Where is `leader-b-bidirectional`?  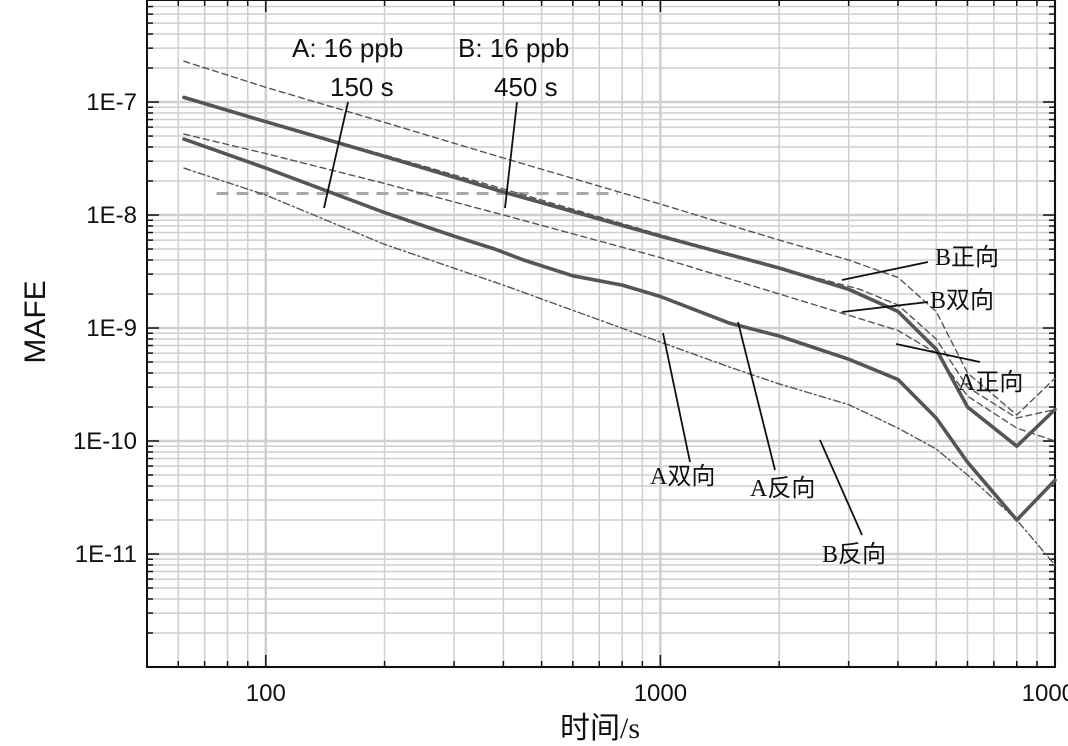
leader-b-bidirectional is located at coordinates (885, 307).